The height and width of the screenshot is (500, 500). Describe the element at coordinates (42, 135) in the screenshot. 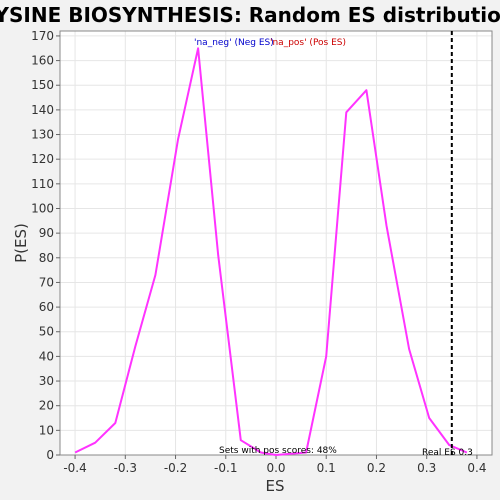

I see `y-tick-label: 130` at that location.